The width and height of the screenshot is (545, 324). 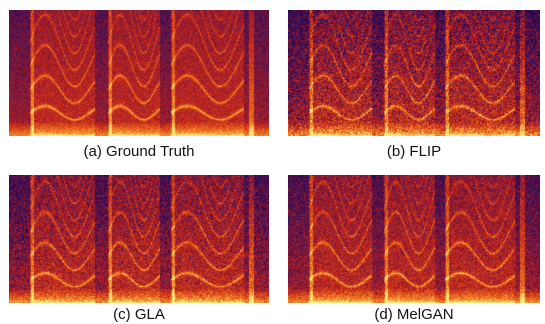 I want to click on panel-caption: (c) GLA, so click(x=139, y=314).